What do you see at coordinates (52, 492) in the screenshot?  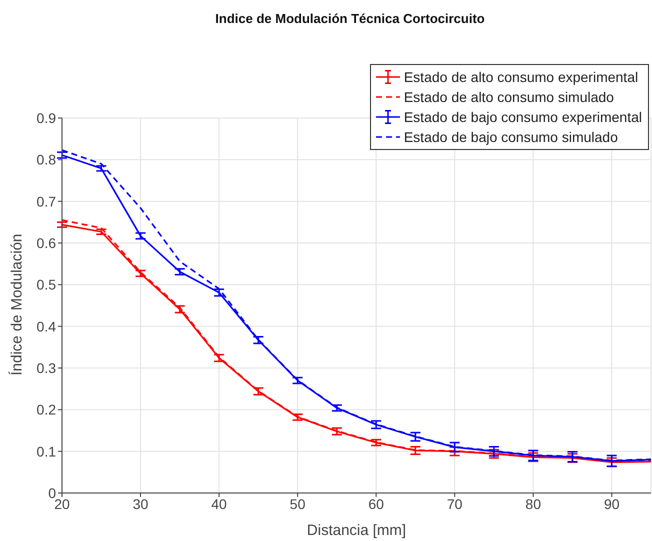 I see `y-tick-label: 0` at bounding box center [52, 492].